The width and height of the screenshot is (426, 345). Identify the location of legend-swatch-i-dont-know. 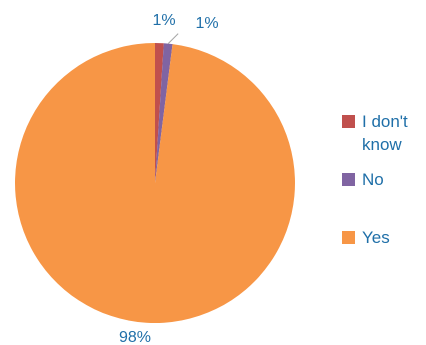
(348, 121).